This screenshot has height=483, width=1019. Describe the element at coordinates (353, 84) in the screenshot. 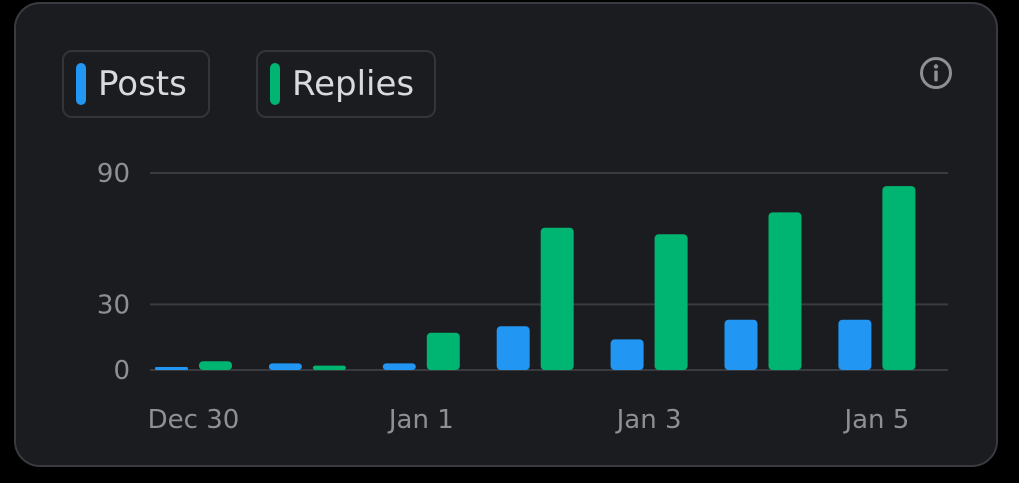

I see `legend-label-replies: Replies` at that location.